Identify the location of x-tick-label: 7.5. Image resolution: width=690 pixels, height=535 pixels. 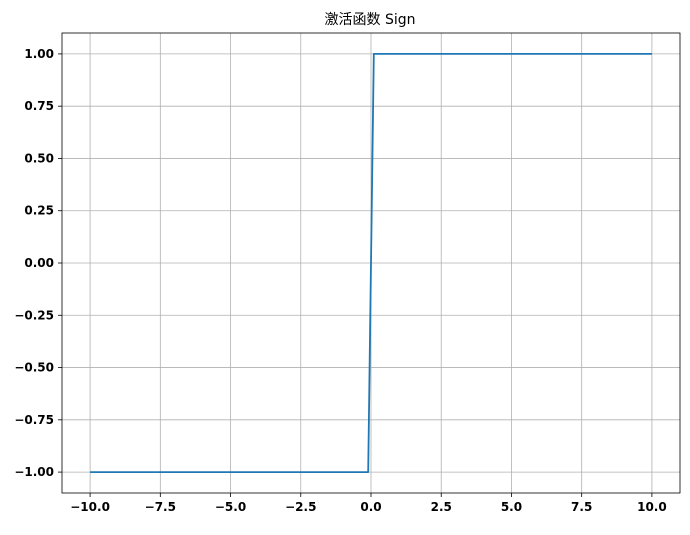
(581, 507).